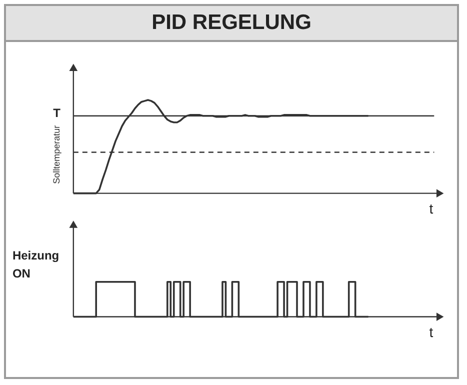  What do you see at coordinates (57, 113) in the screenshot?
I see `y-axis-title: T` at bounding box center [57, 113].